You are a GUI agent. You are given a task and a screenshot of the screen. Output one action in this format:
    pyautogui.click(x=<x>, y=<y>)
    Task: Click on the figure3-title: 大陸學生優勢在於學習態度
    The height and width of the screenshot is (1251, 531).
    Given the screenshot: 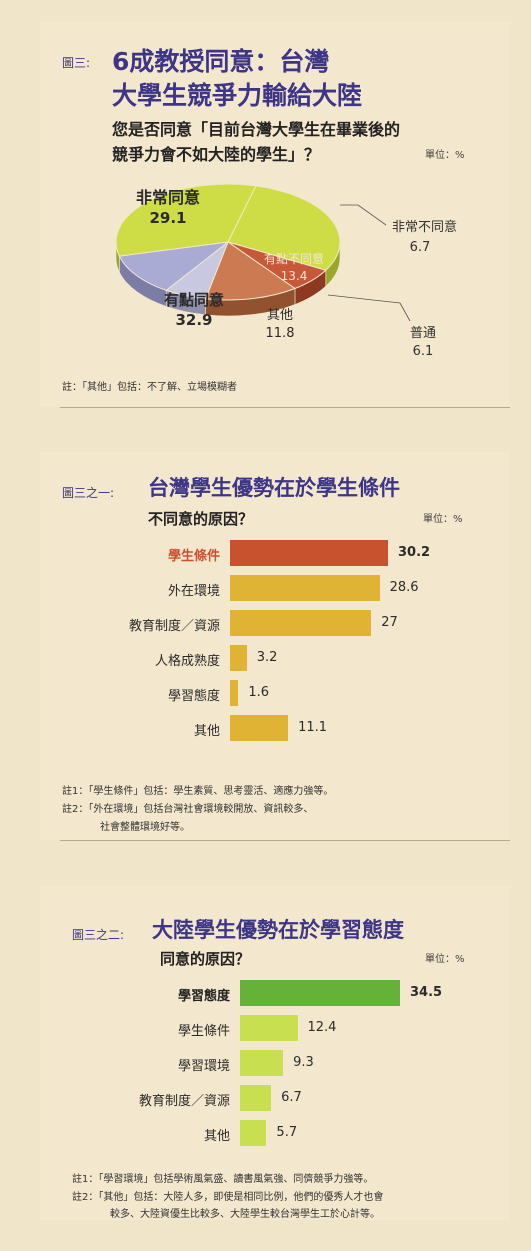 What is the action you would take?
    pyautogui.click(x=278, y=930)
    